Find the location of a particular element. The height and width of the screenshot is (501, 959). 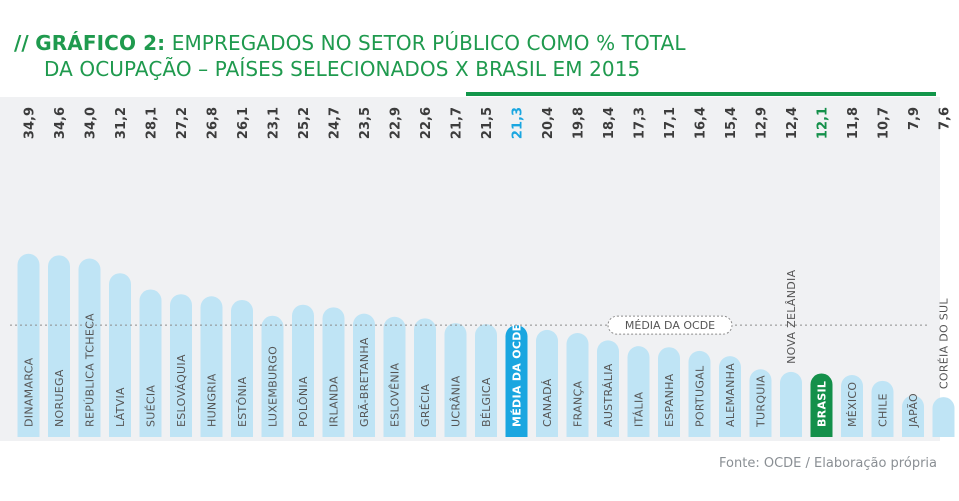

bar-media-da-ocde is located at coordinates (516, 381).